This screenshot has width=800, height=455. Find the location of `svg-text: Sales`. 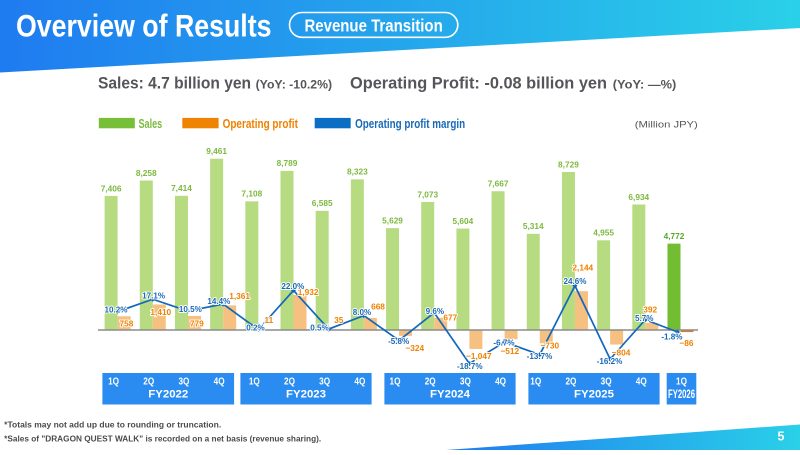

svg-text: Sales is located at coordinates (151, 124).